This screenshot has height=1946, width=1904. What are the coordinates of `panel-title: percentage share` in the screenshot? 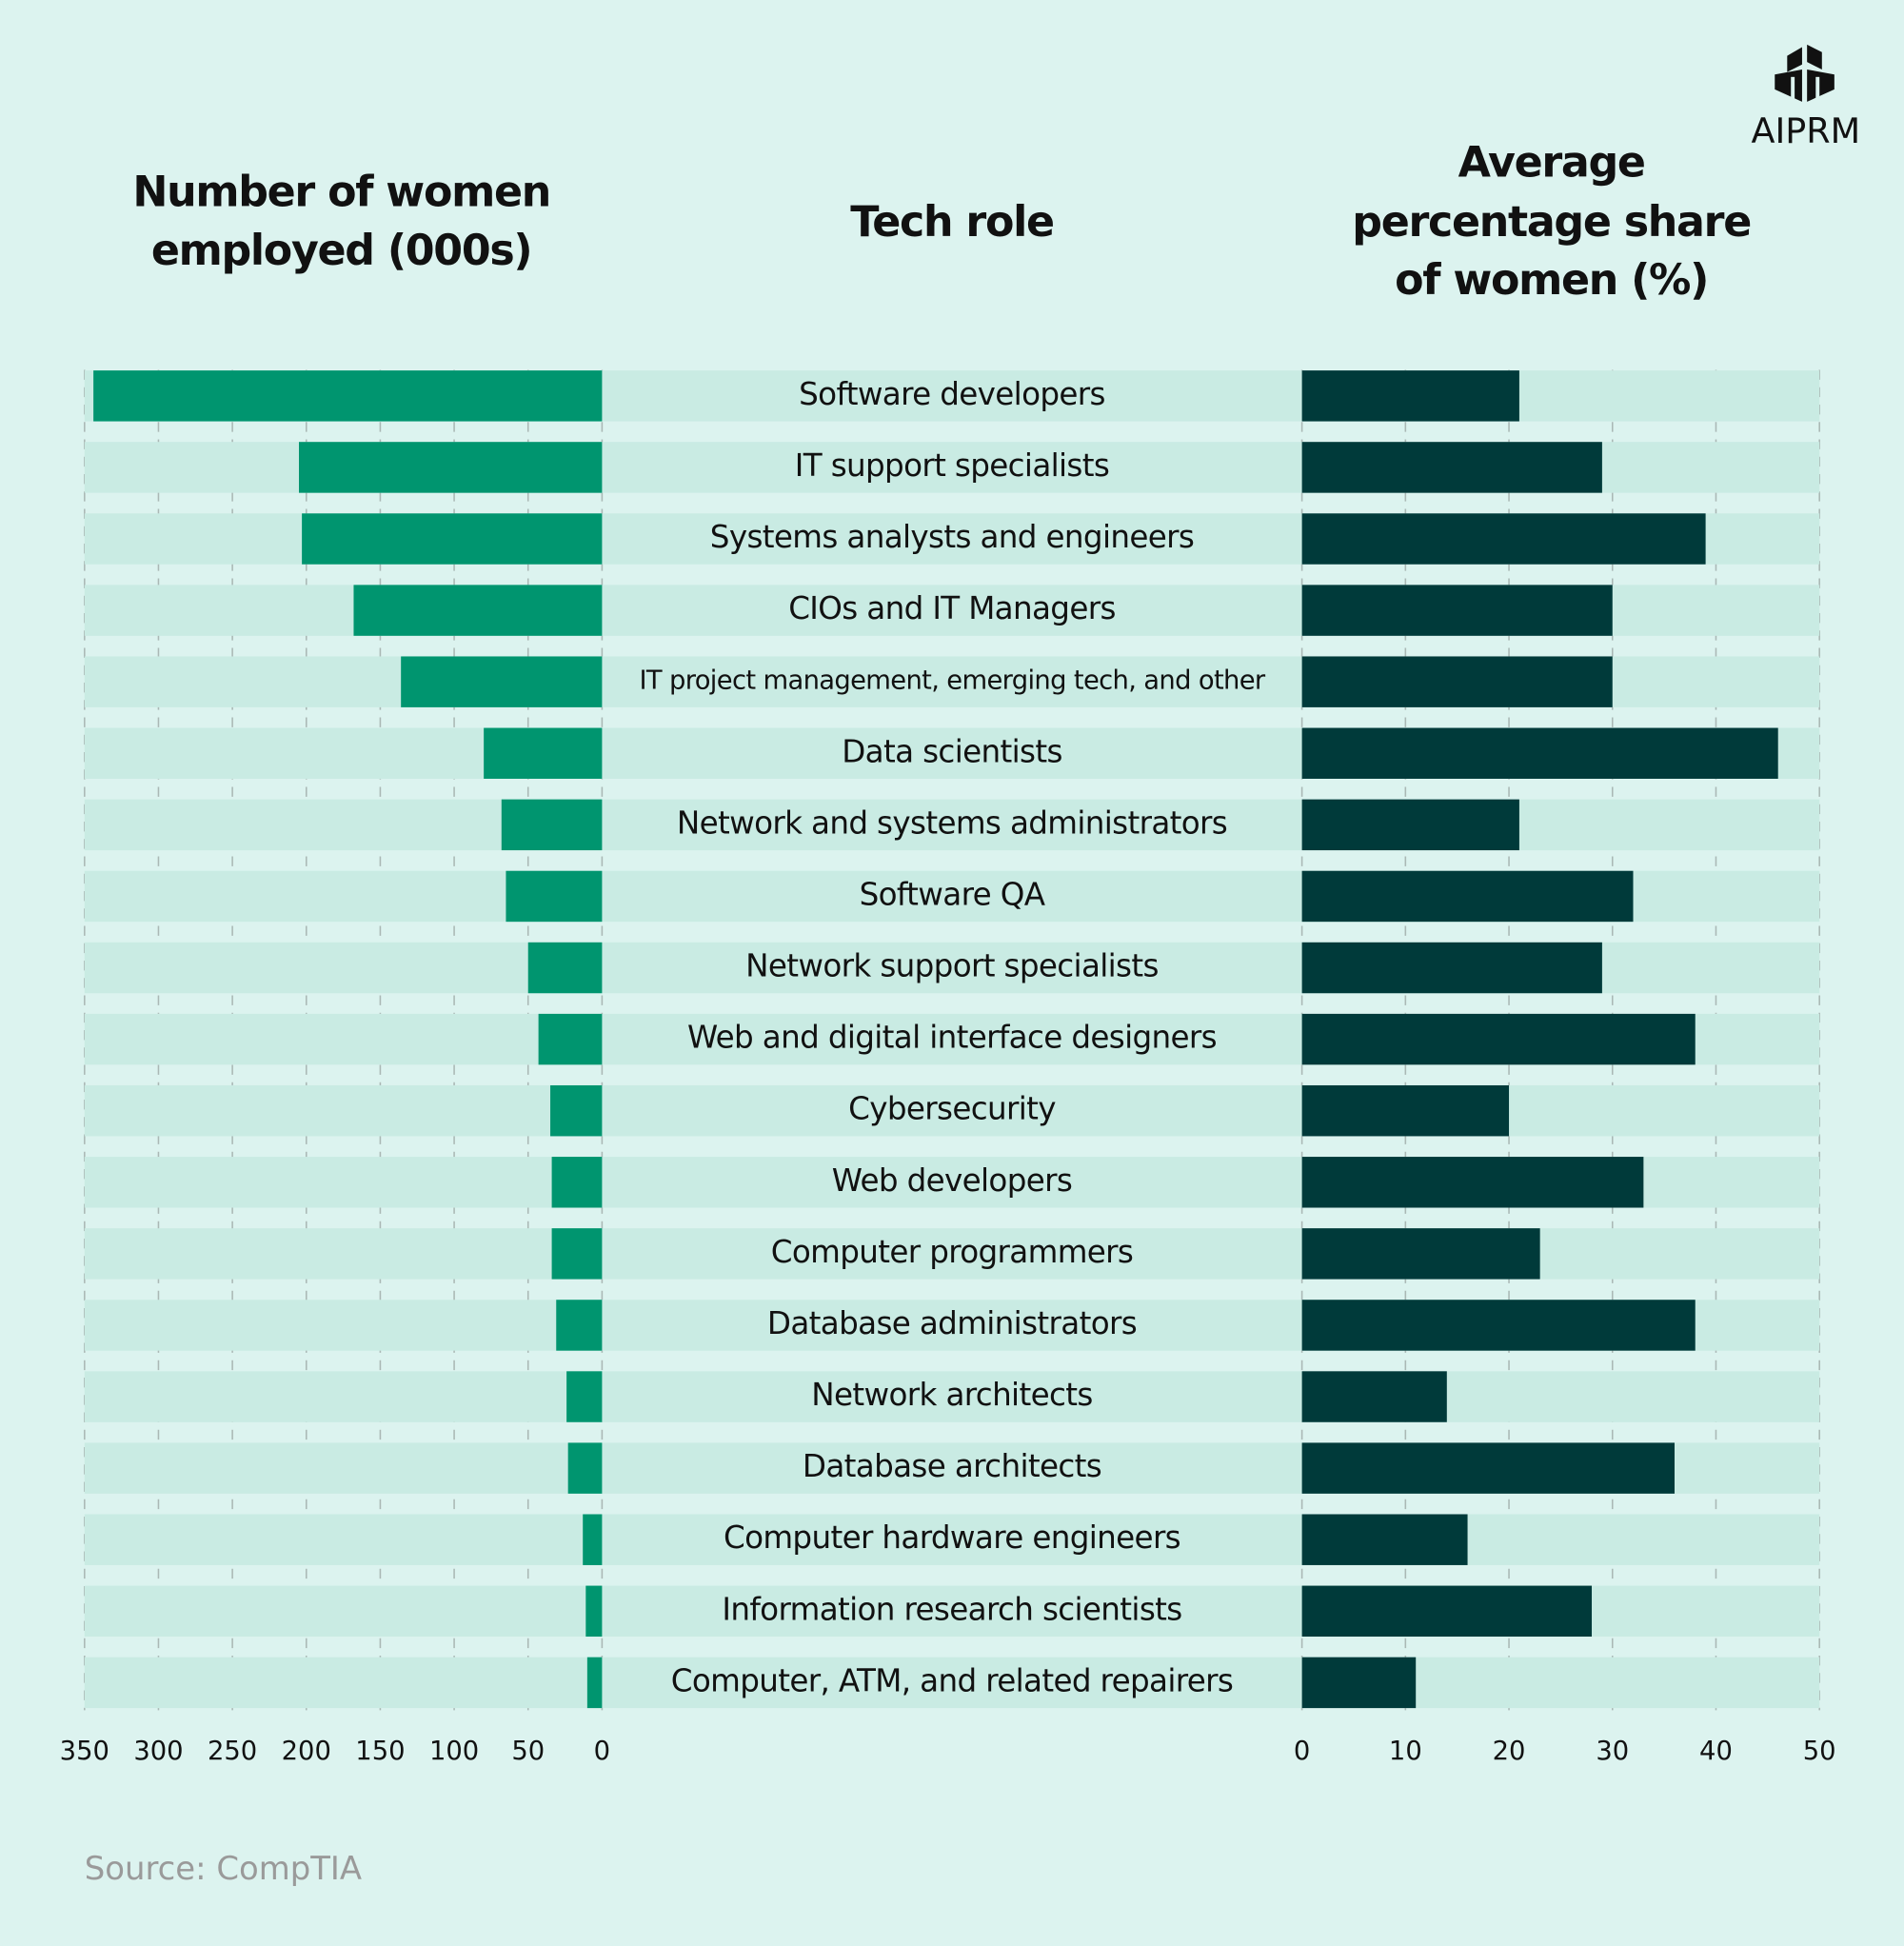 It's located at (1551, 222).